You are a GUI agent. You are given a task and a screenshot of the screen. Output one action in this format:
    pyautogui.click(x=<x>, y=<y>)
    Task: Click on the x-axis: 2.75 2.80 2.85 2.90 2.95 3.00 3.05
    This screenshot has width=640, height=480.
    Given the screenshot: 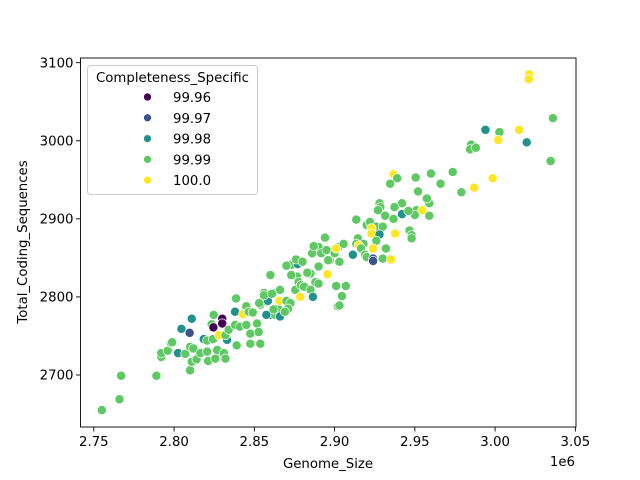 What is the action you would take?
    pyautogui.click(x=334, y=438)
    